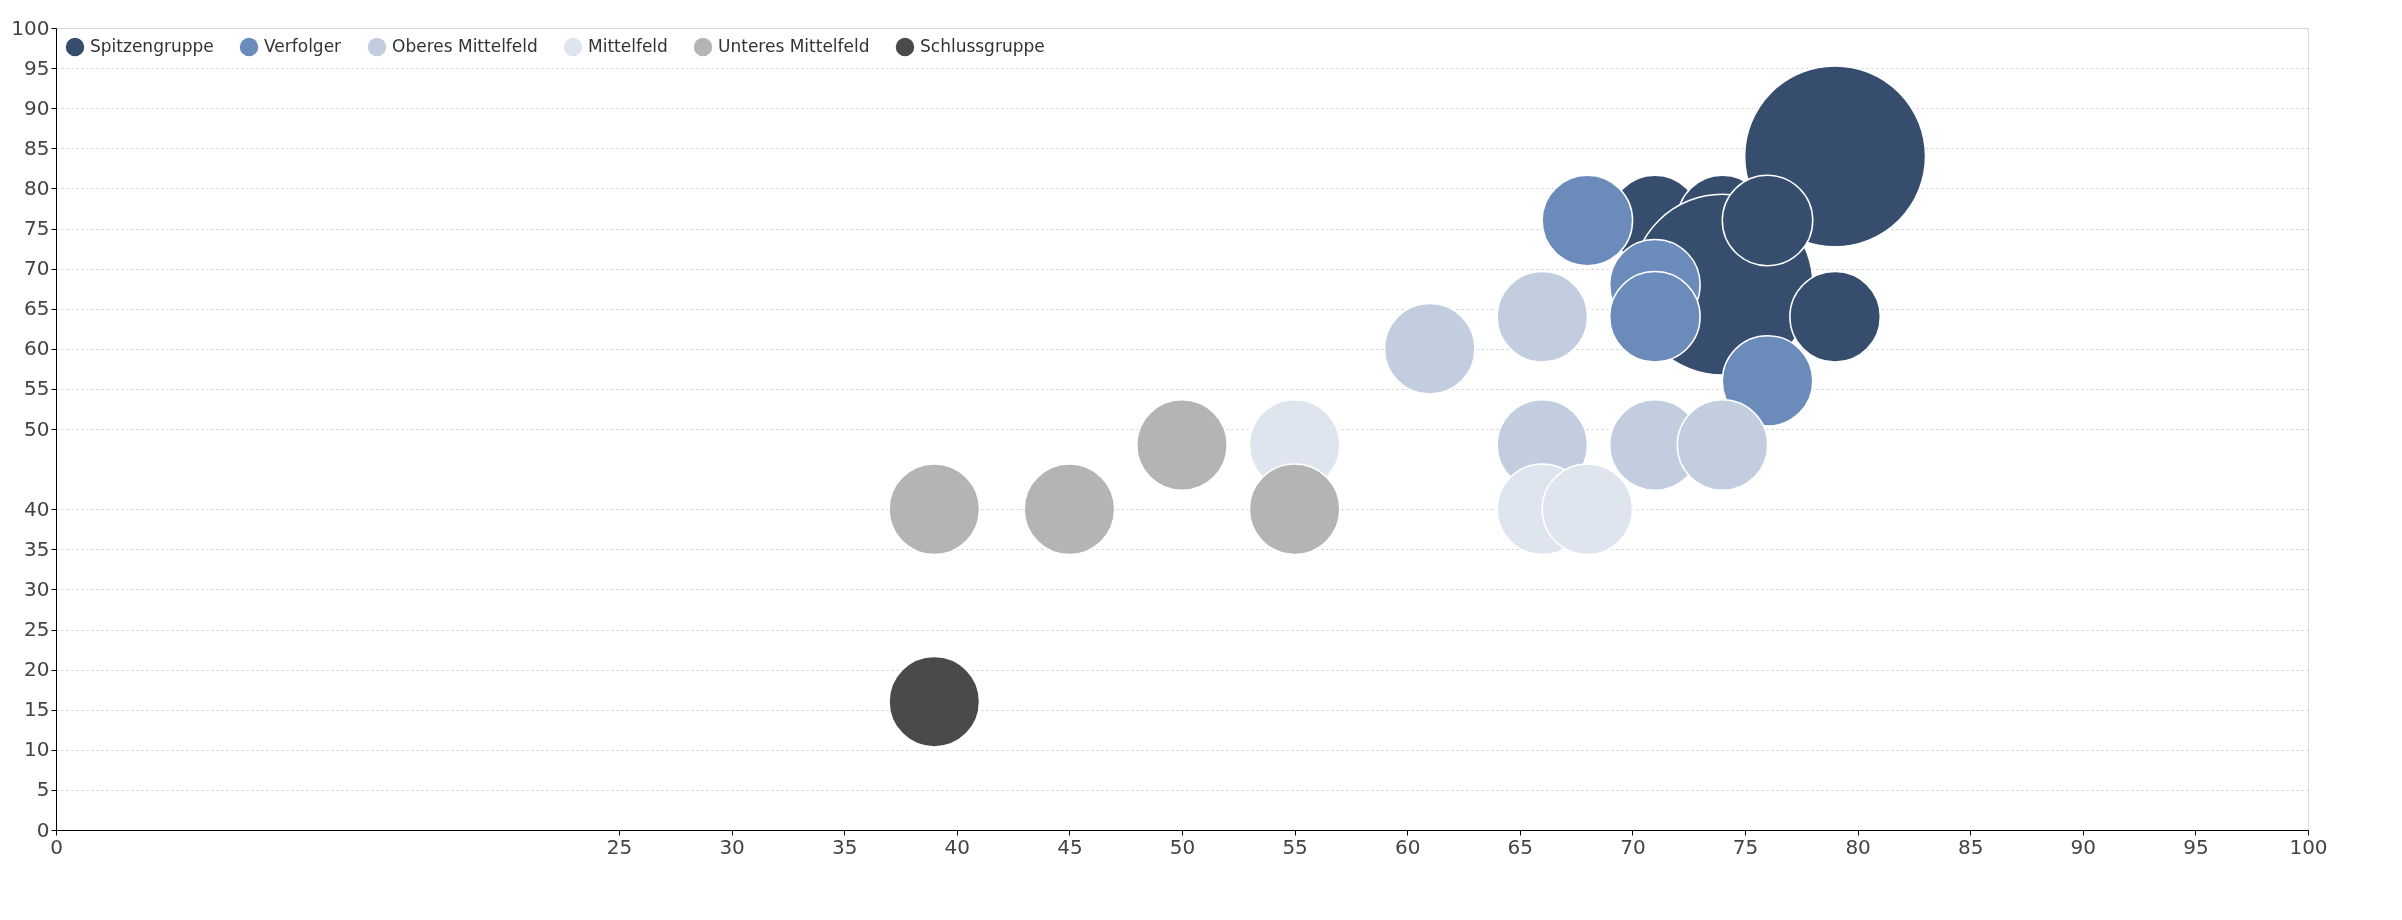  What do you see at coordinates (794, 46) in the screenshot?
I see `legend-label: Unteres Mittelfeld` at bounding box center [794, 46].